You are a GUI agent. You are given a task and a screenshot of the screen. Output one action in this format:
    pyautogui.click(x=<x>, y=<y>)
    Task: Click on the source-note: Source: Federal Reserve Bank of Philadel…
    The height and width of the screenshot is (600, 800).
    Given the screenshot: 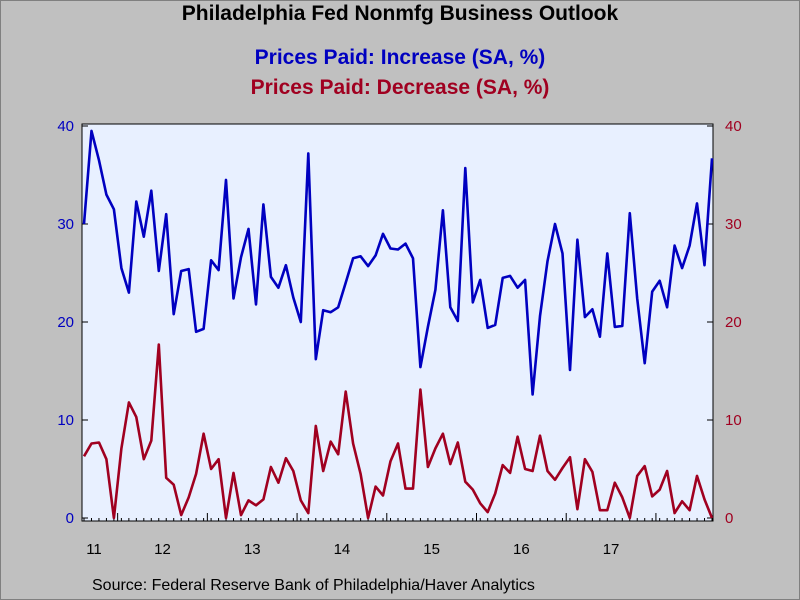 What is the action you would take?
    pyautogui.click(x=313, y=585)
    